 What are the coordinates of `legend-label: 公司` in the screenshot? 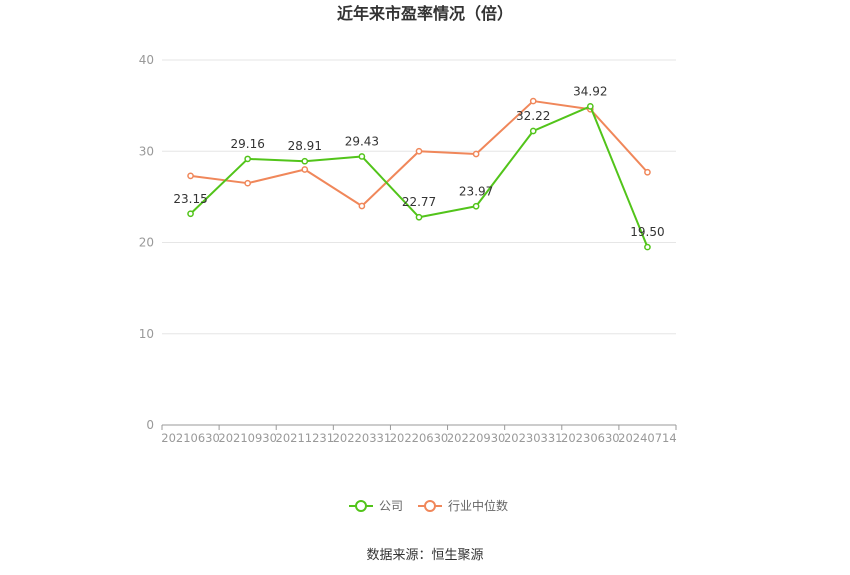 It's located at (391, 506).